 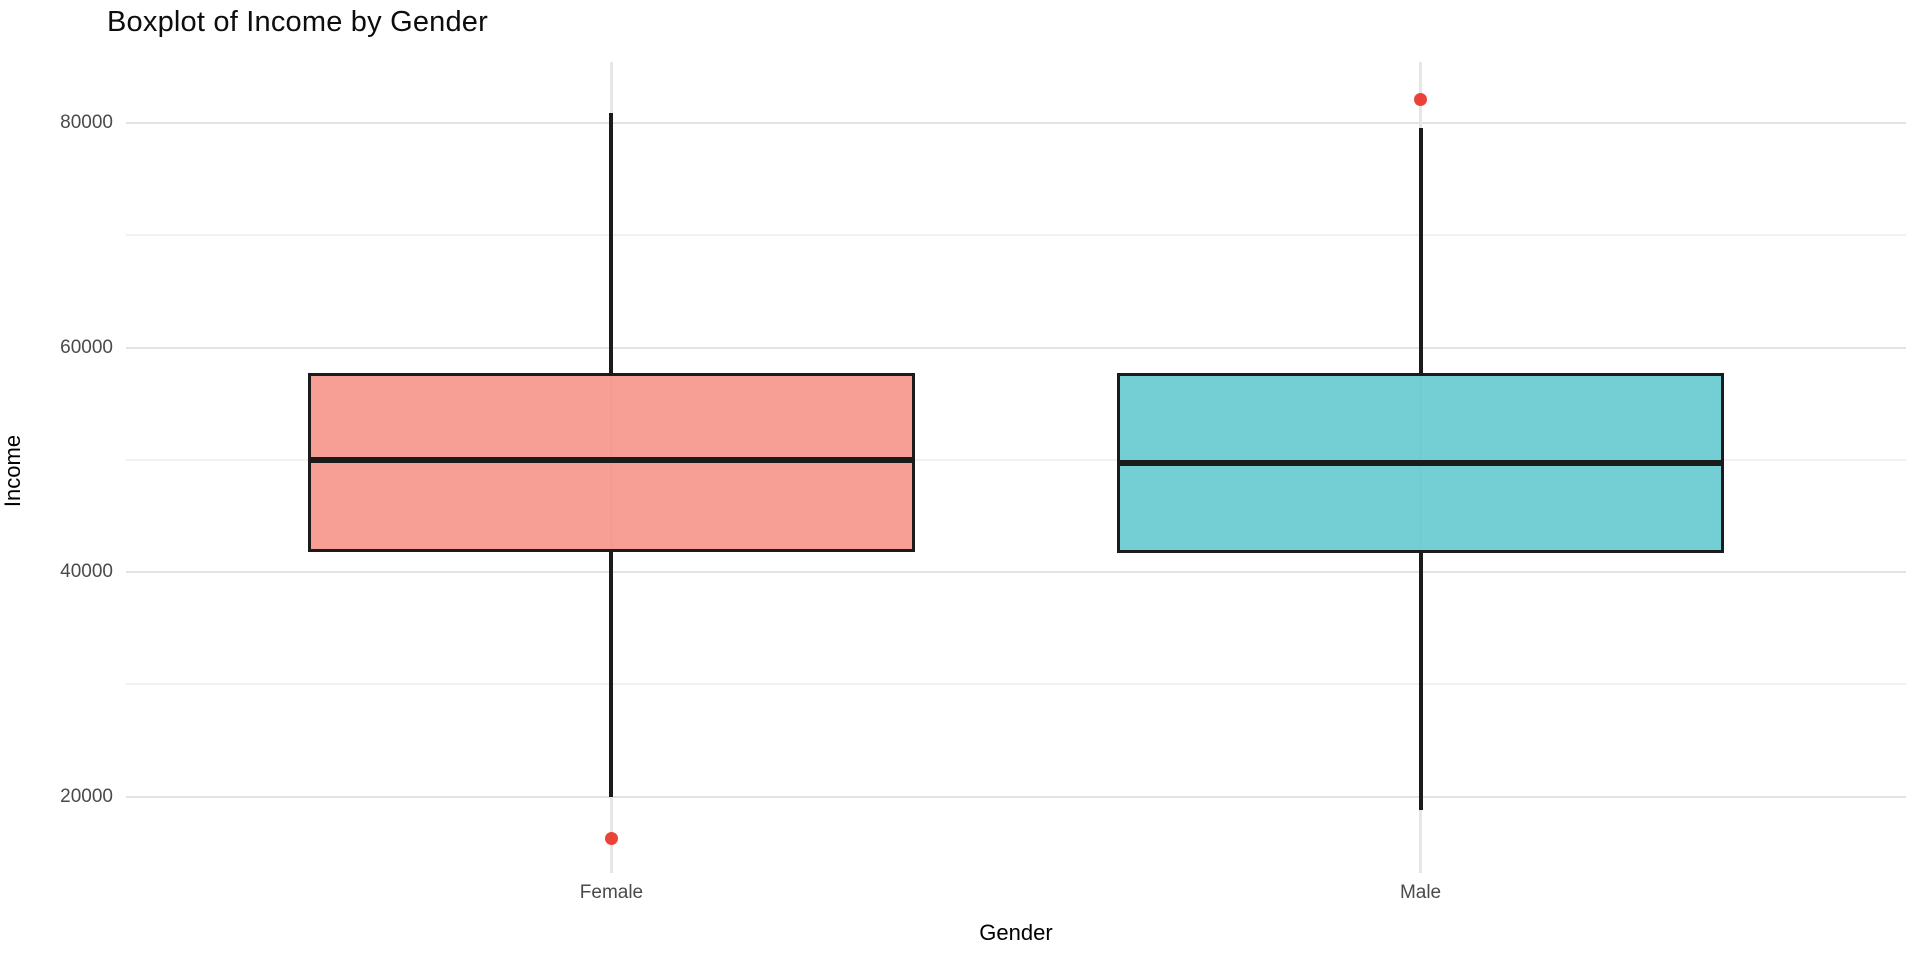 What do you see at coordinates (12, 471) in the screenshot?
I see `y-axis-title: Income` at bounding box center [12, 471].